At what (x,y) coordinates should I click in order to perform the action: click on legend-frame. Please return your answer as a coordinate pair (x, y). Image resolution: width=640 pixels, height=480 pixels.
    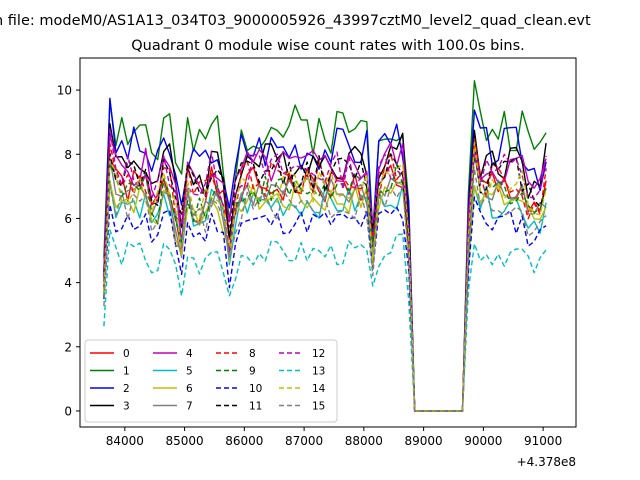
    Looking at the image, I should click on (211, 381).